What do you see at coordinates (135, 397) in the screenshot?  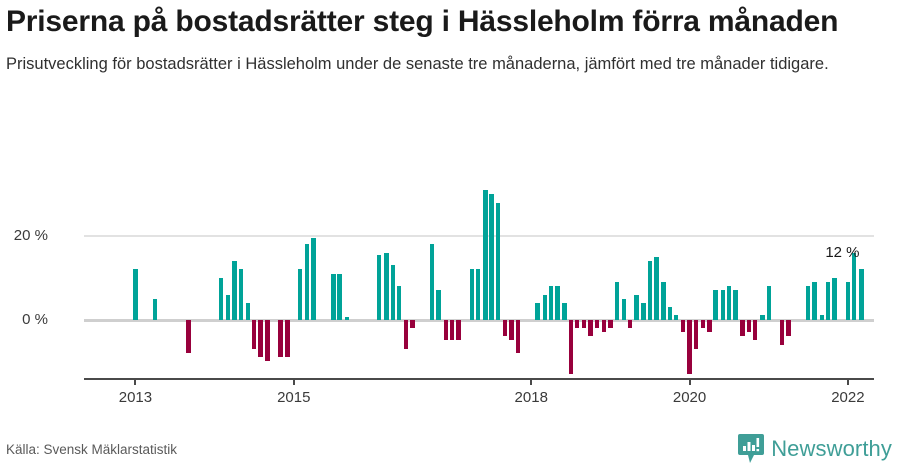 I see `x-axis-tick-label: 2013` at bounding box center [135, 397].